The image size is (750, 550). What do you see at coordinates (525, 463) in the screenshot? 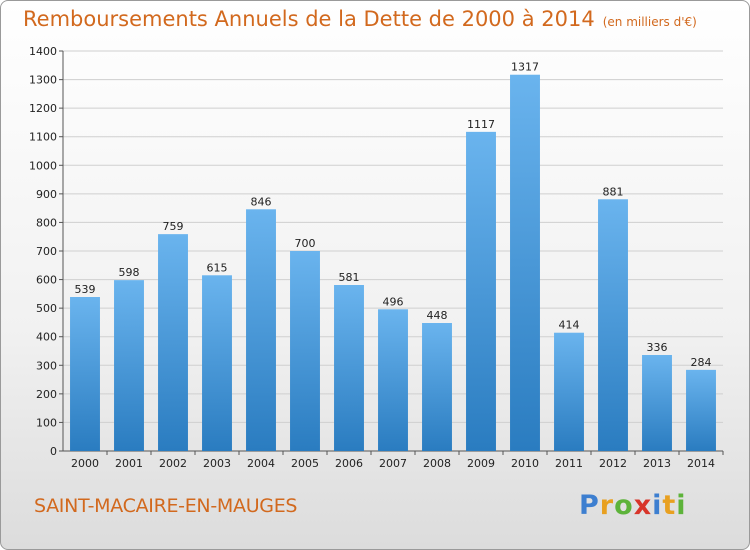
I see `x-tick-label: 2010` at bounding box center [525, 463].